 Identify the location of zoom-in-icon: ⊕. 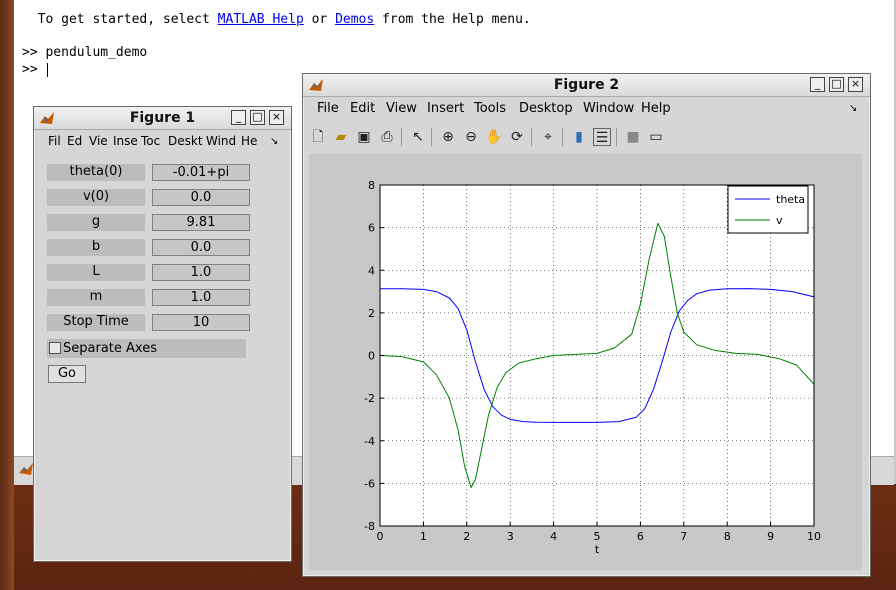
(448, 137).